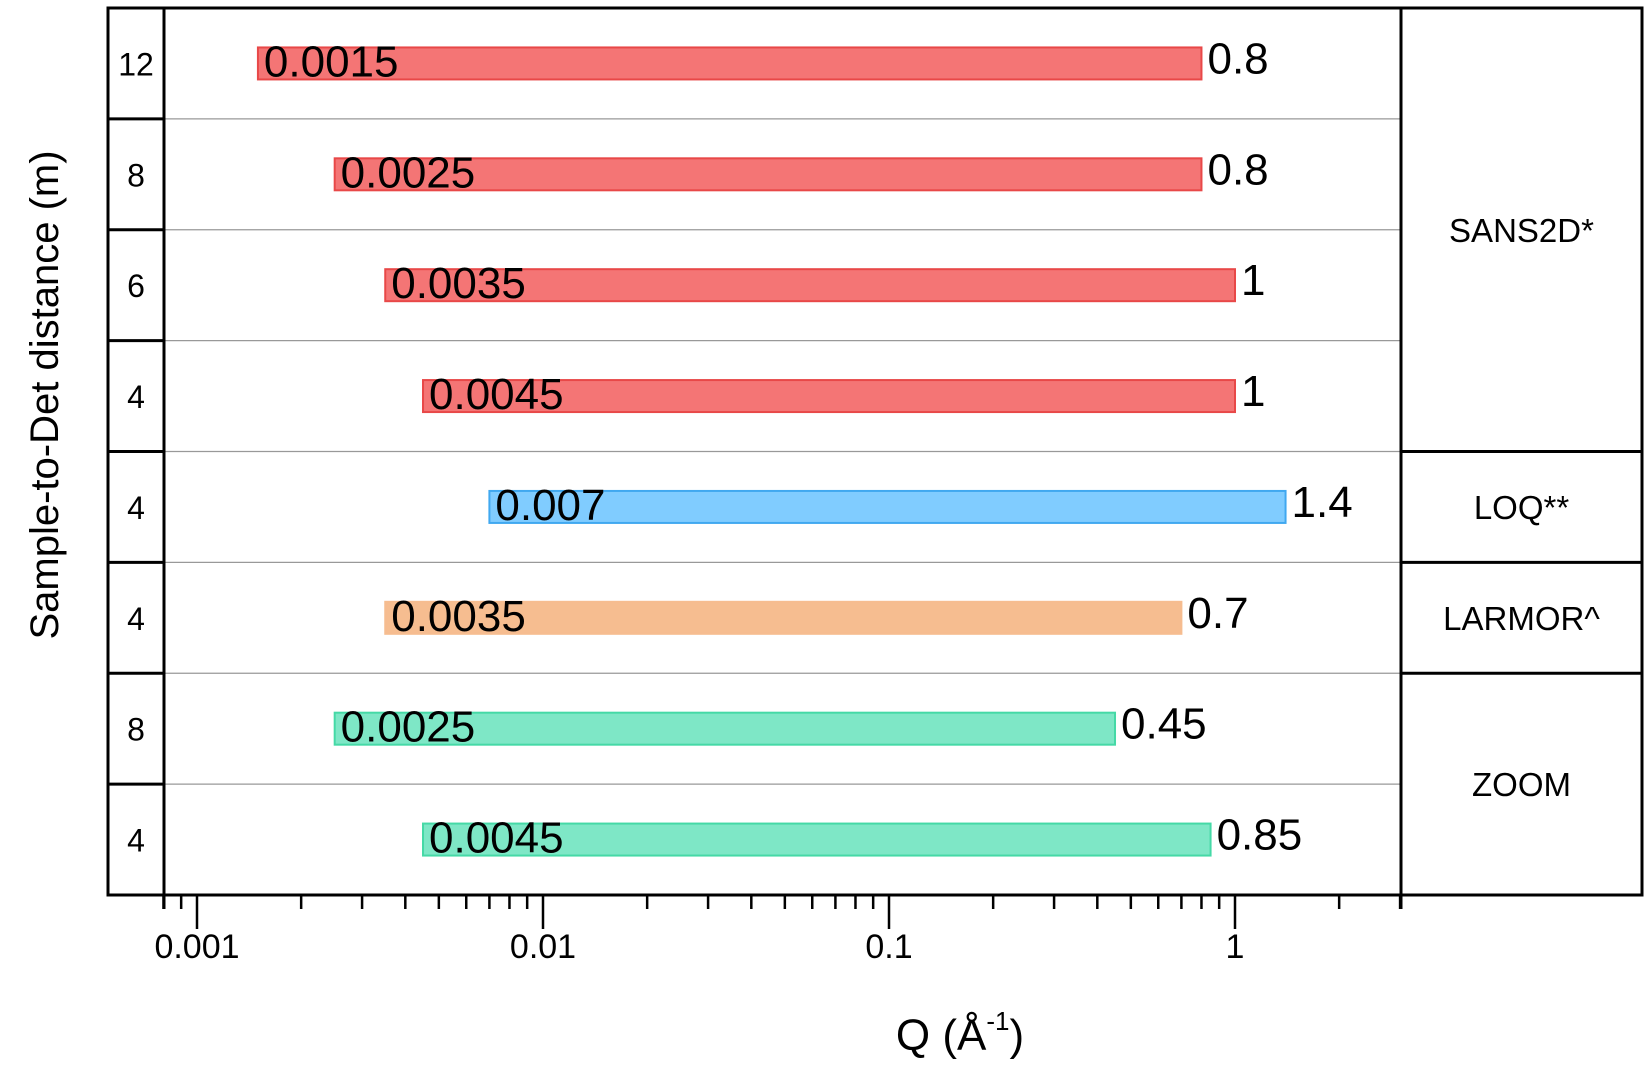 This screenshot has height=1075, width=1650. I want to click on qmin-label: 0.007, so click(550, 505).